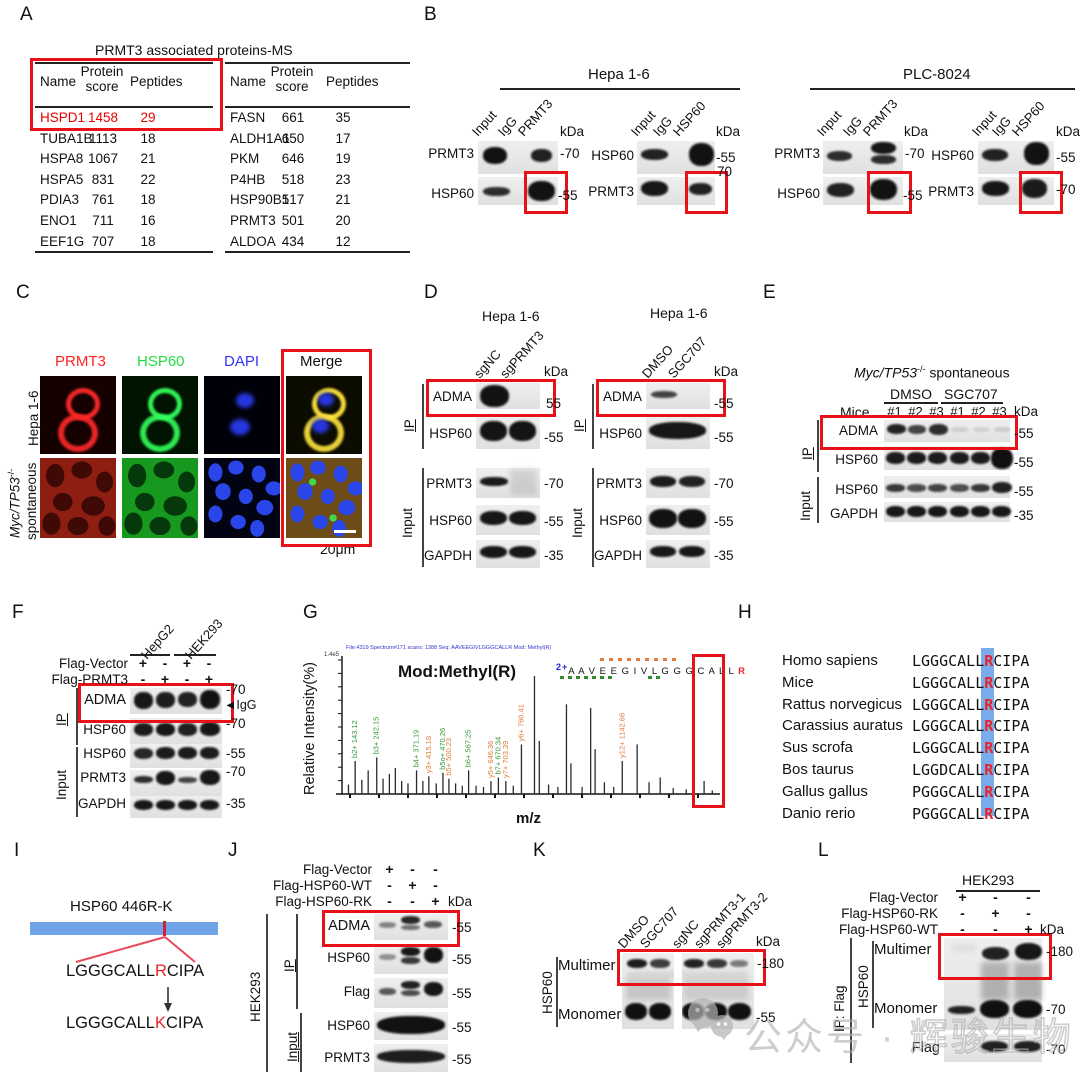  Describe the element at coordinates (687, 357) in the screenshot. I see `lane-label: SGC707` at that location.